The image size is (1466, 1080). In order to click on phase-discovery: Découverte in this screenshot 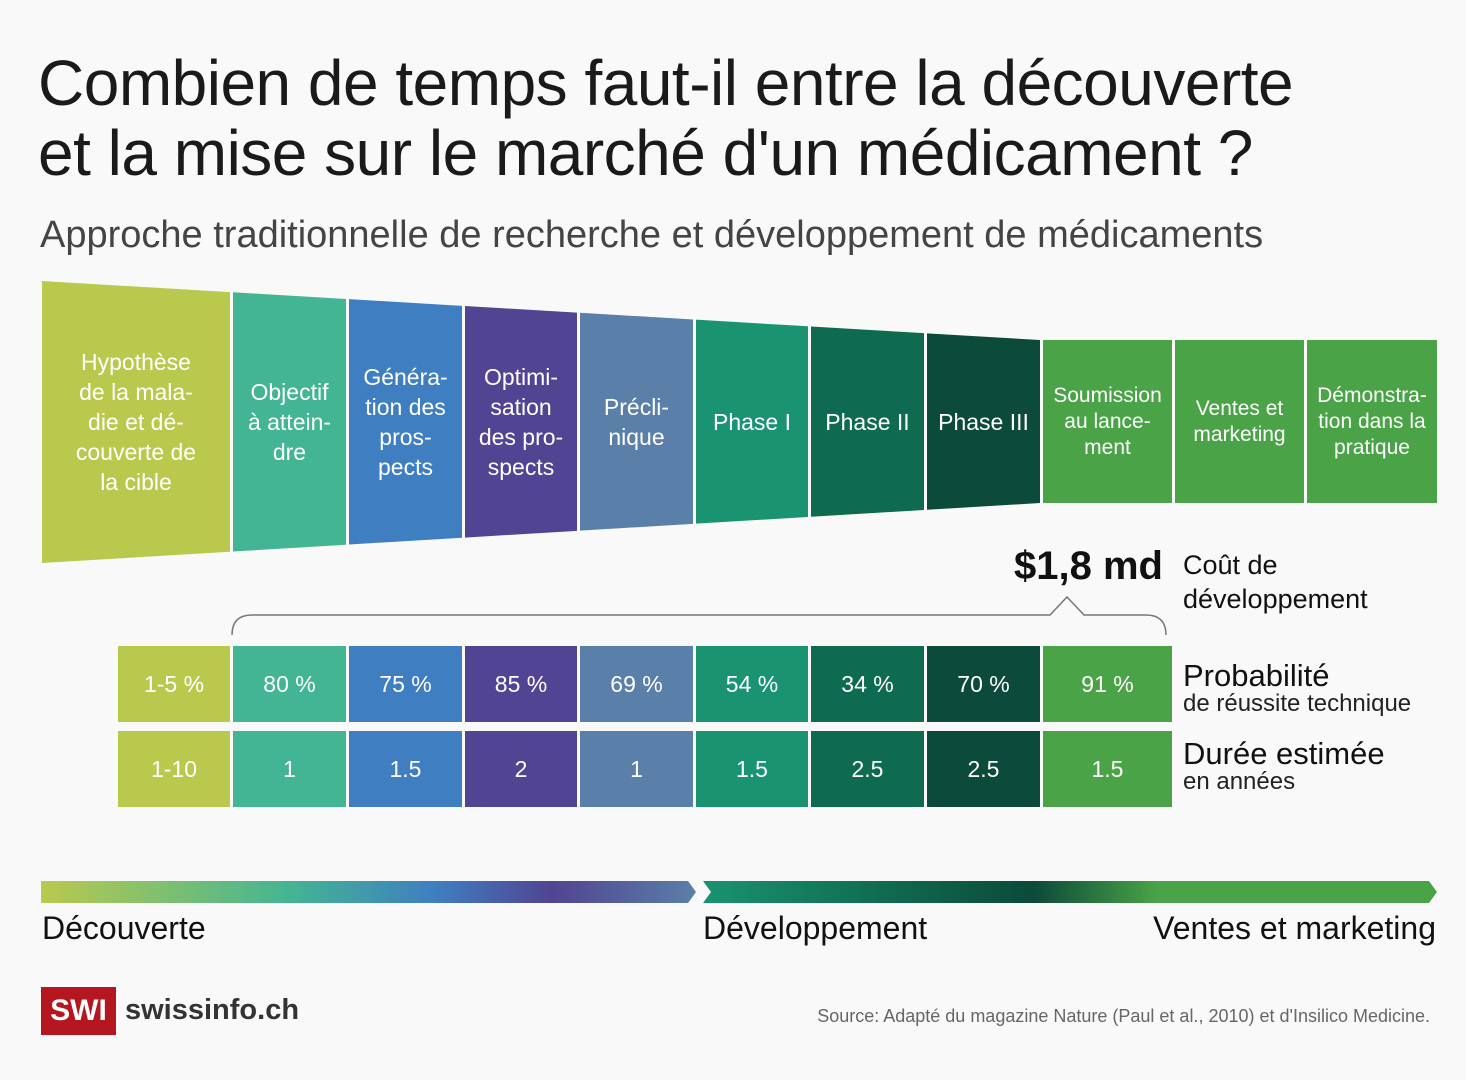, I will do `click(124, 928)`.